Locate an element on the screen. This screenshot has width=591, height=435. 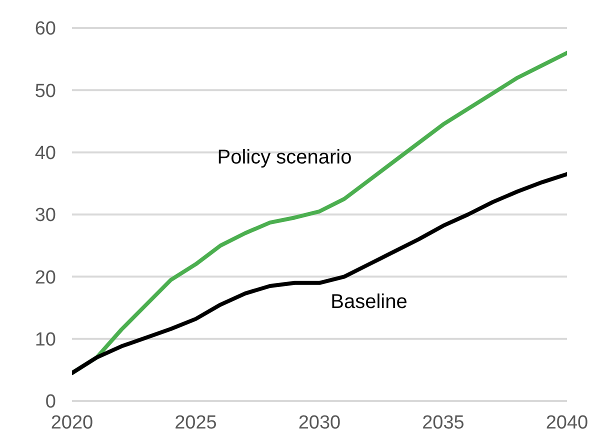
y-tick-label: 60 is located at coordinates (45, 29).